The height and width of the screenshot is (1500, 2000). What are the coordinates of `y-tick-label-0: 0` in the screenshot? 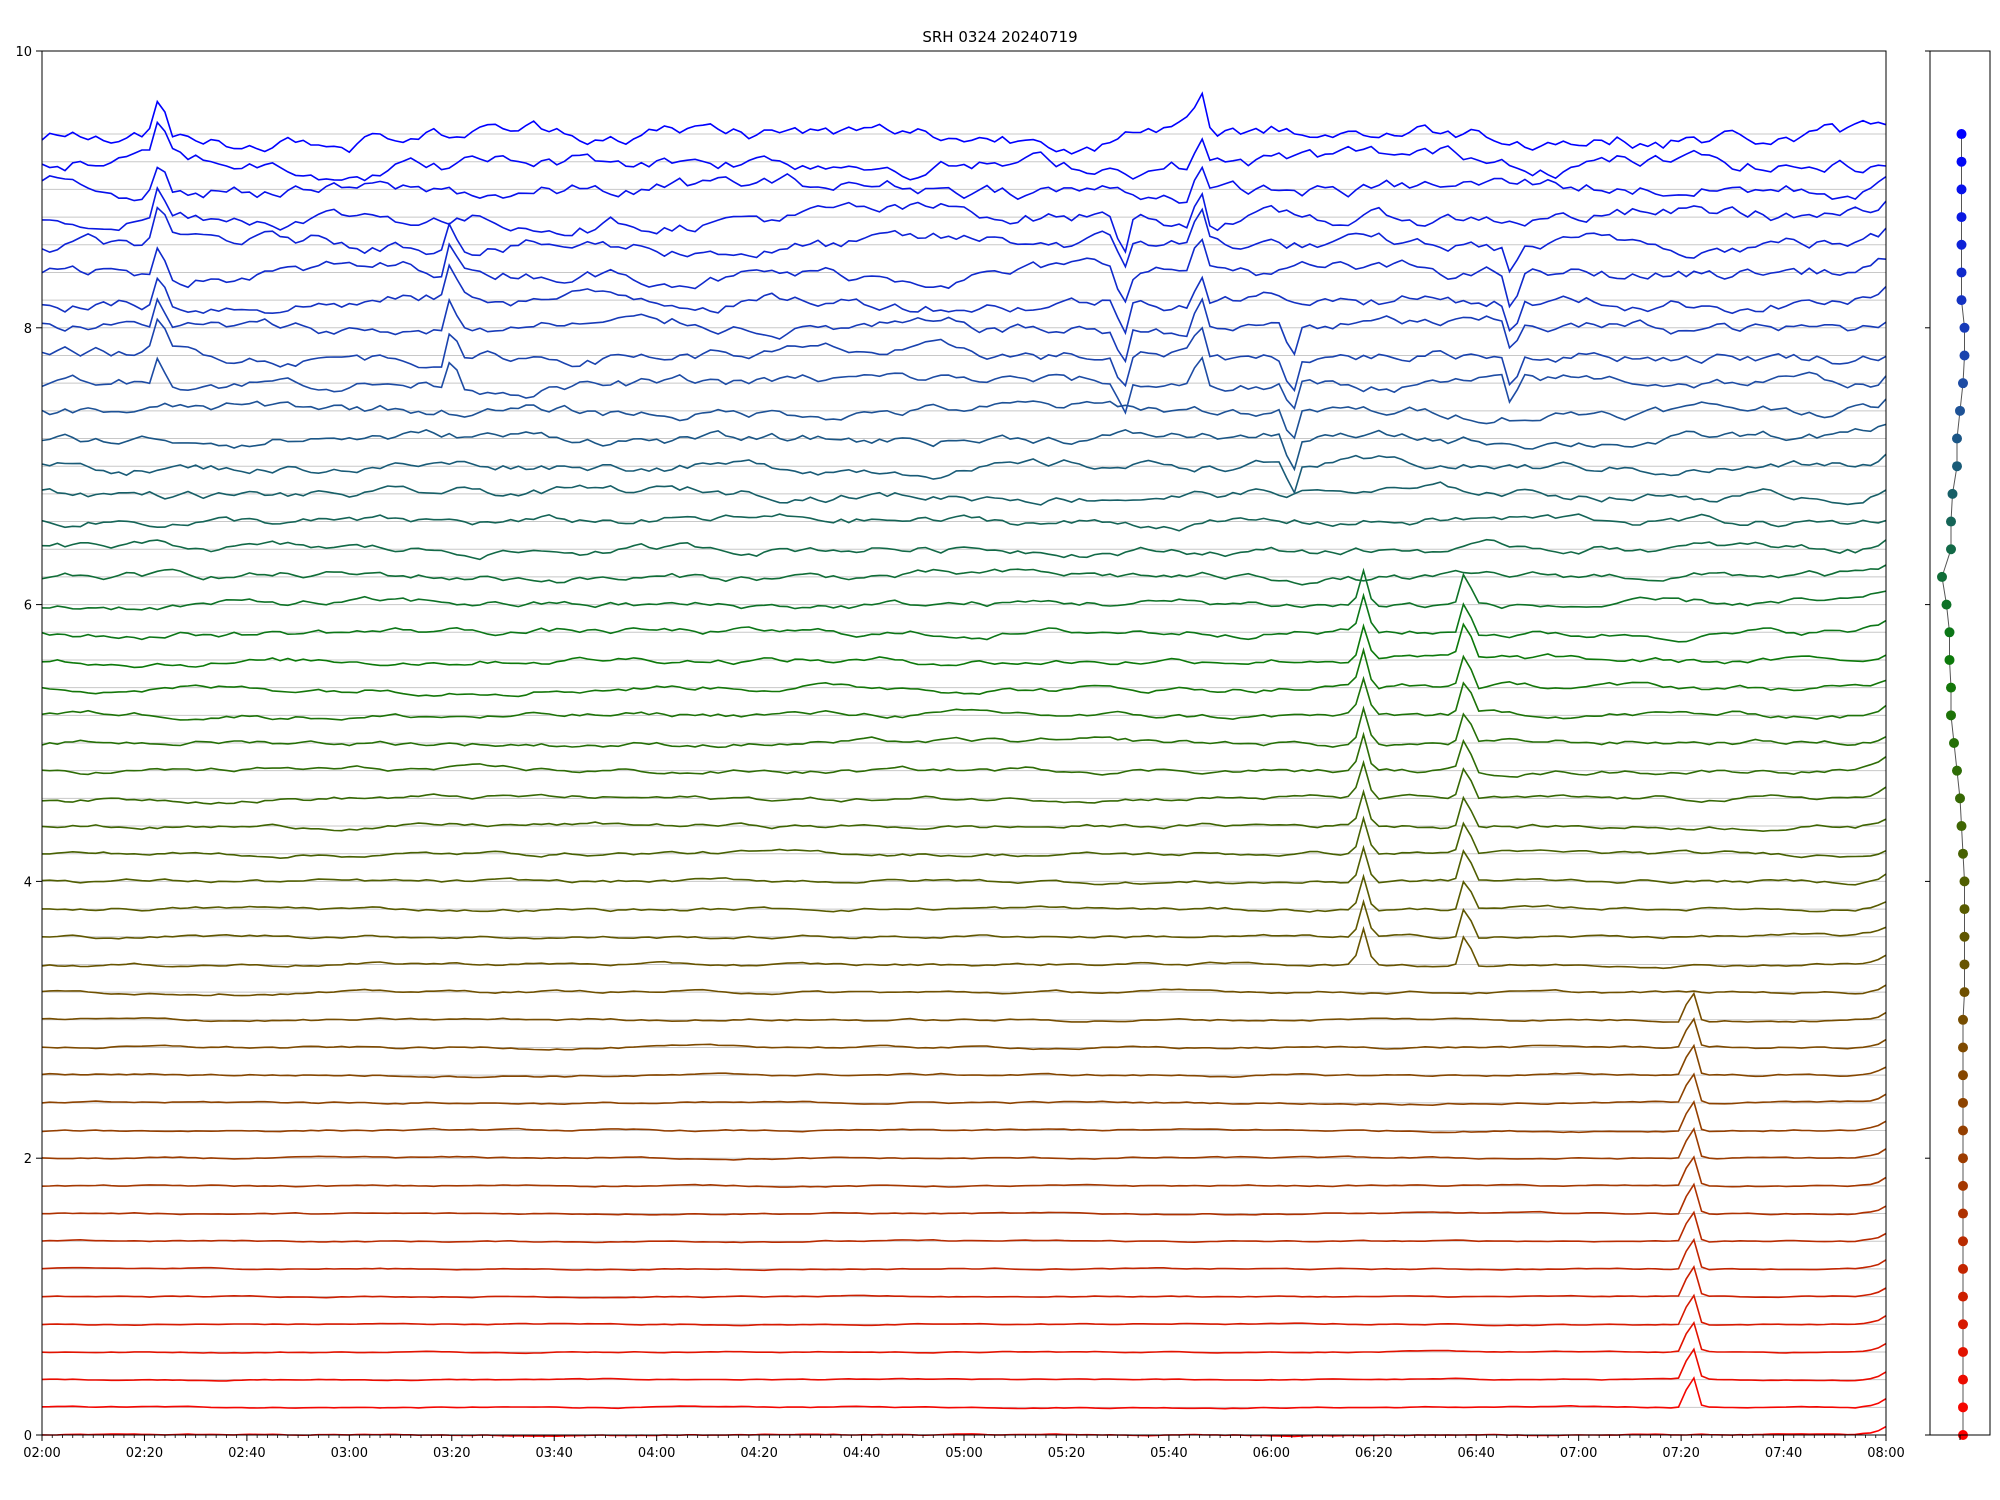 It's located at (28, 1436).